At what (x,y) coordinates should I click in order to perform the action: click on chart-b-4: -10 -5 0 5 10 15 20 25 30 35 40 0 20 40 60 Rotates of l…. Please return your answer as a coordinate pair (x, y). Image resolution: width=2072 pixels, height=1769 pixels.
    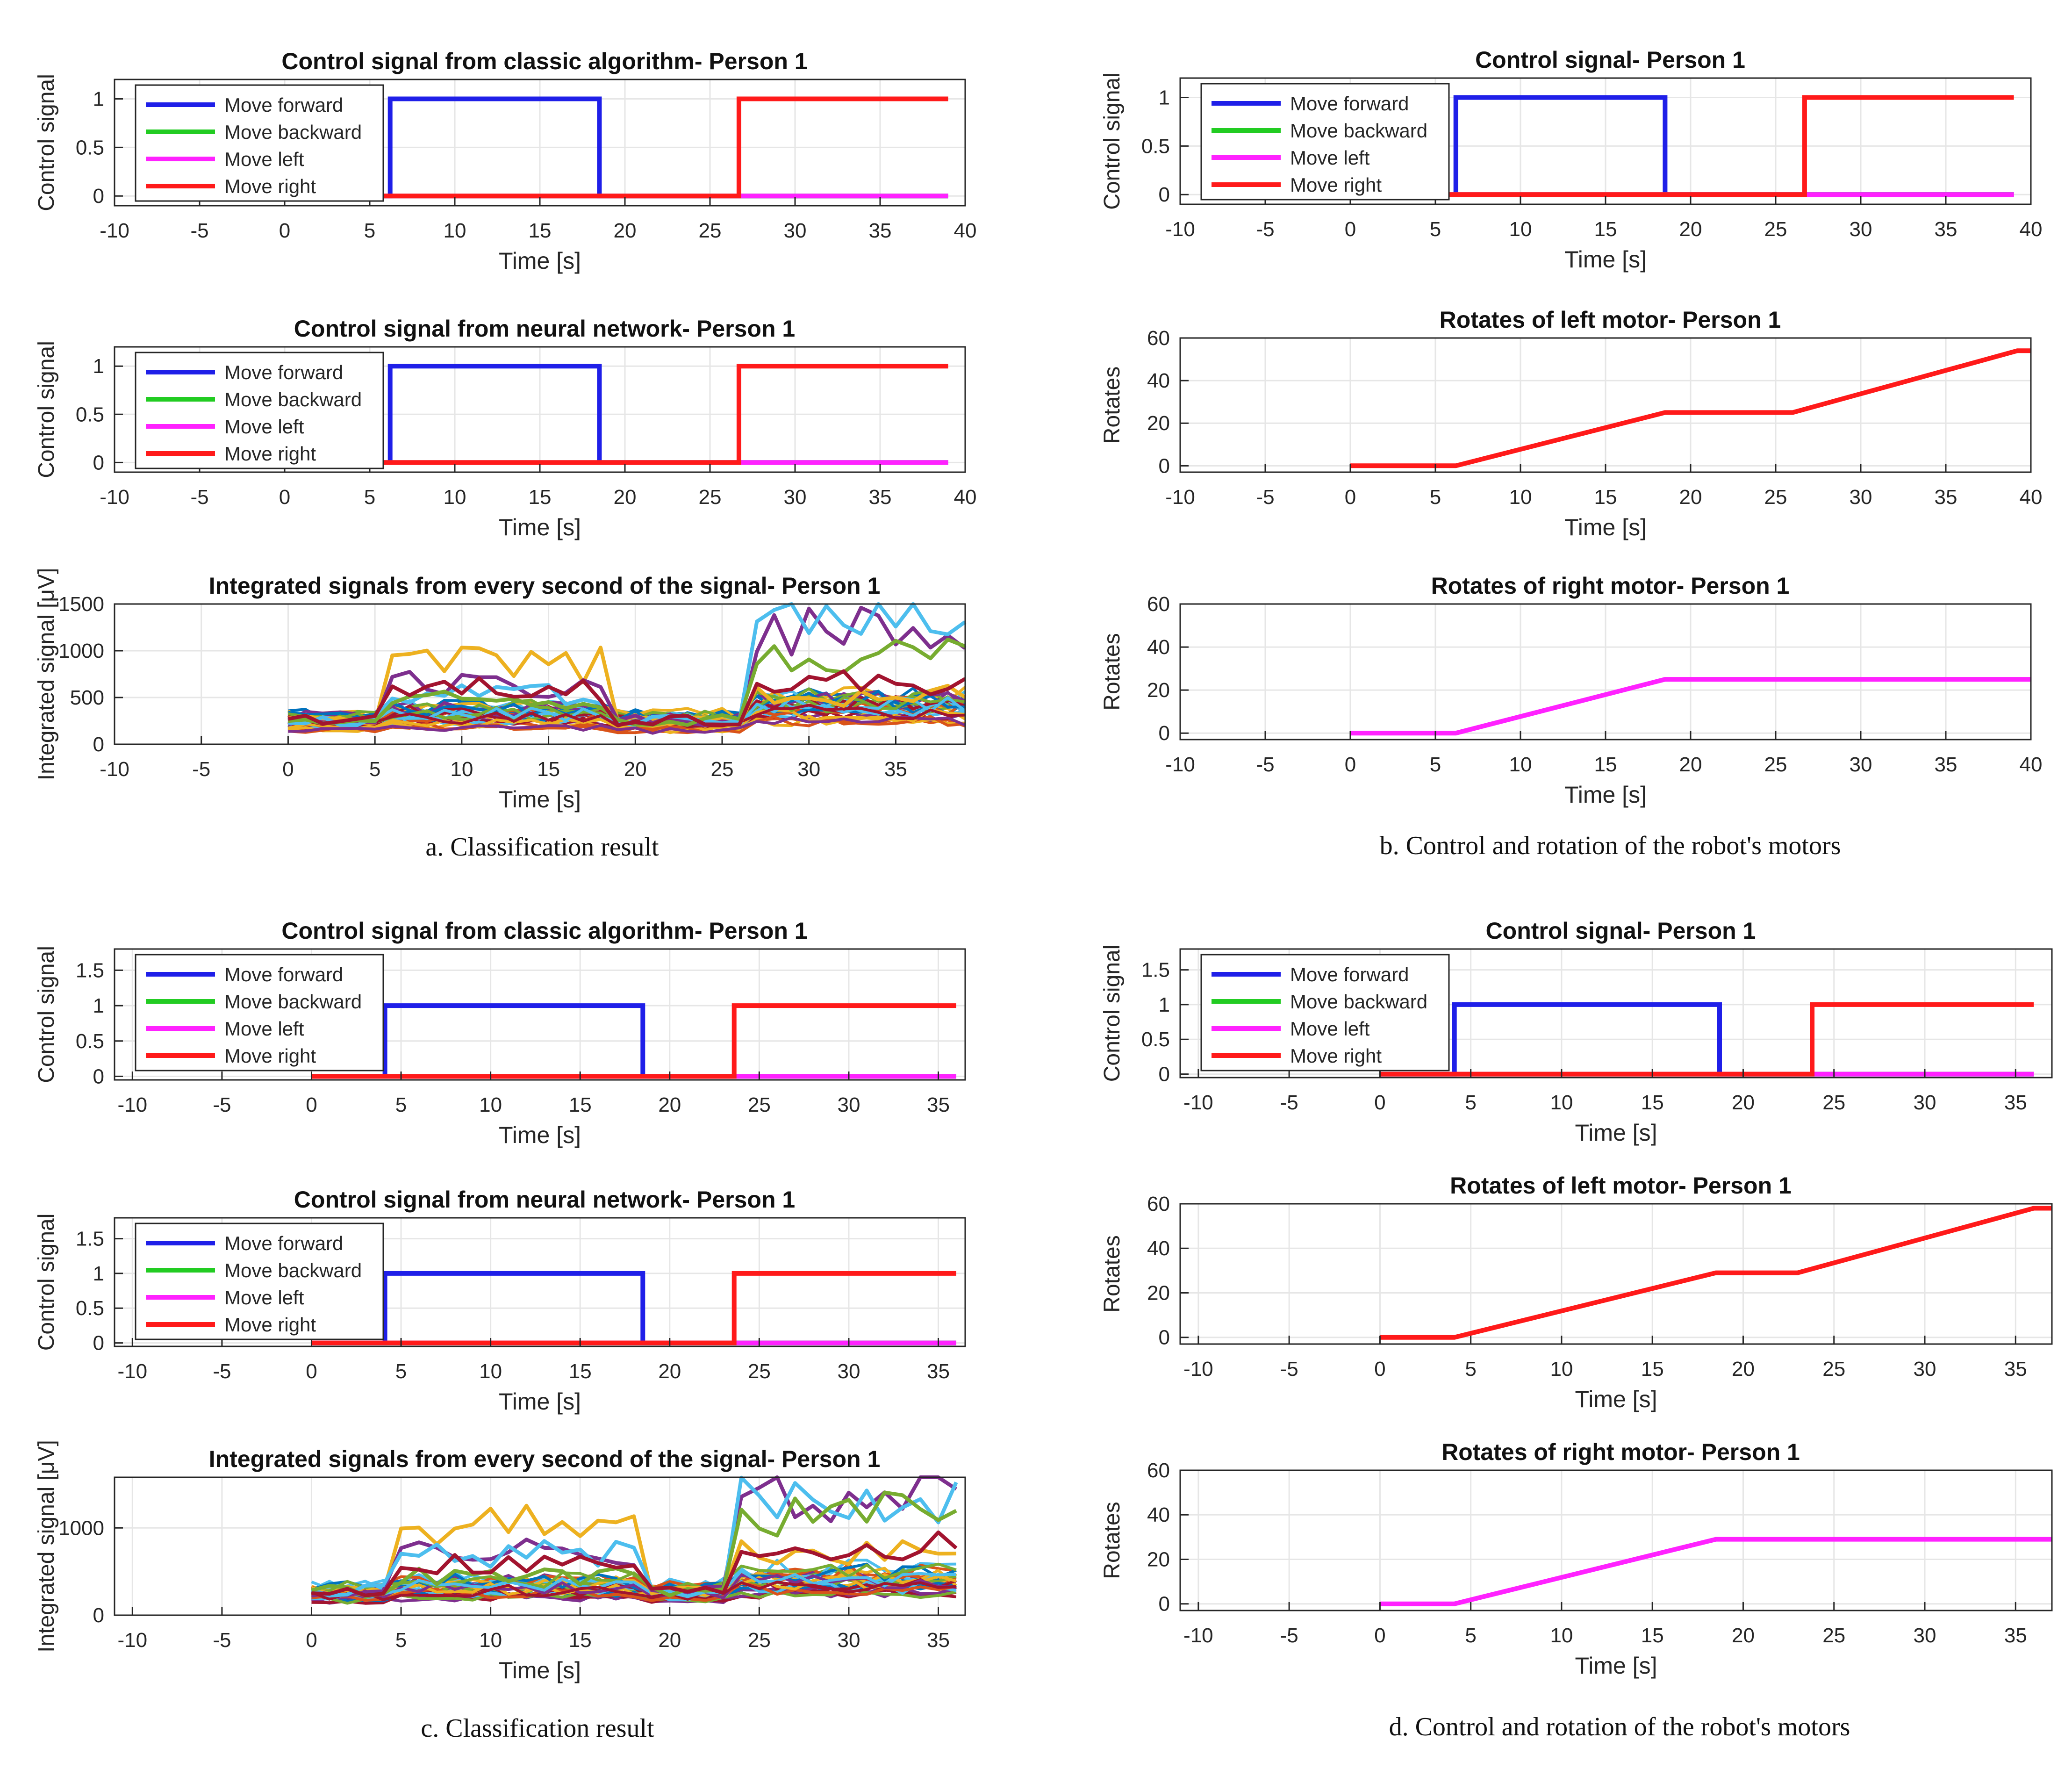
    Looking at the image, I should click on (1571, 423).